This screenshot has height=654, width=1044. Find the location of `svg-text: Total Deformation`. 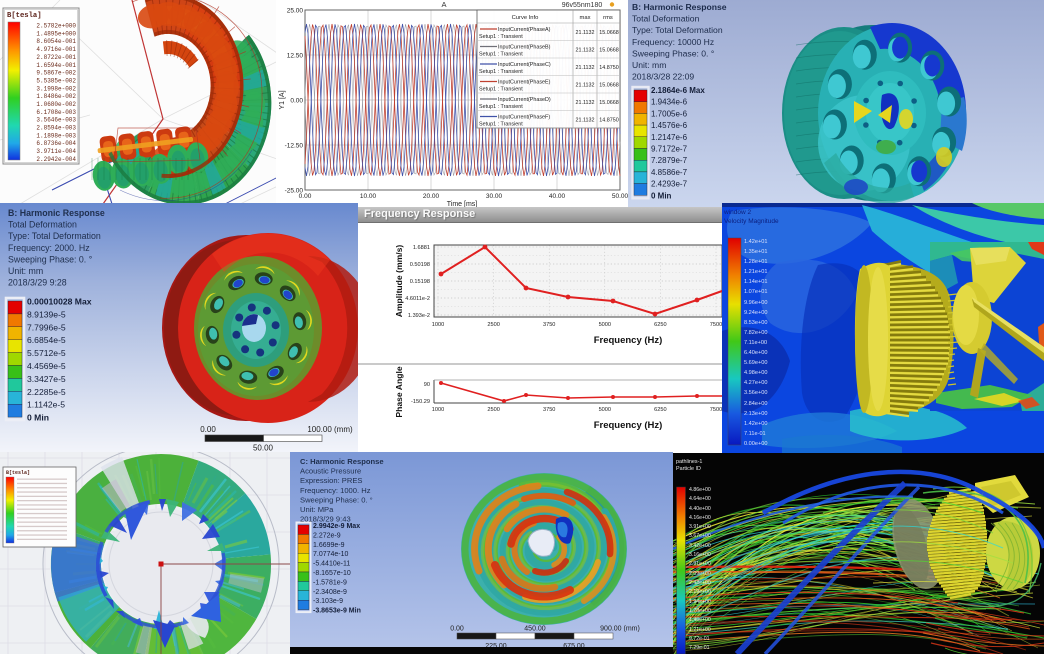

svg-text: Total Deformation is located at coordinates (42, 225).